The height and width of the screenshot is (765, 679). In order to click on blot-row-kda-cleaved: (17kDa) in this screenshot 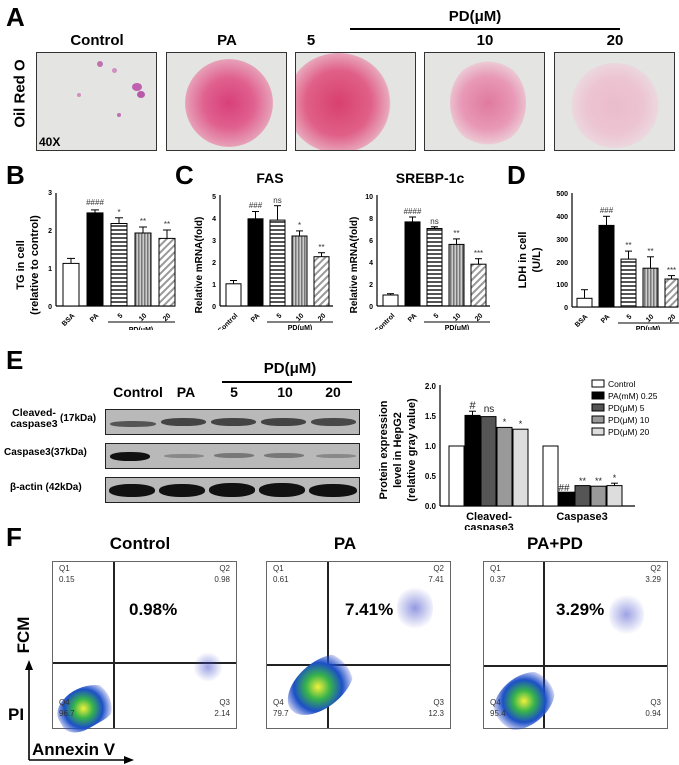, I will do `click(78, 418)`.